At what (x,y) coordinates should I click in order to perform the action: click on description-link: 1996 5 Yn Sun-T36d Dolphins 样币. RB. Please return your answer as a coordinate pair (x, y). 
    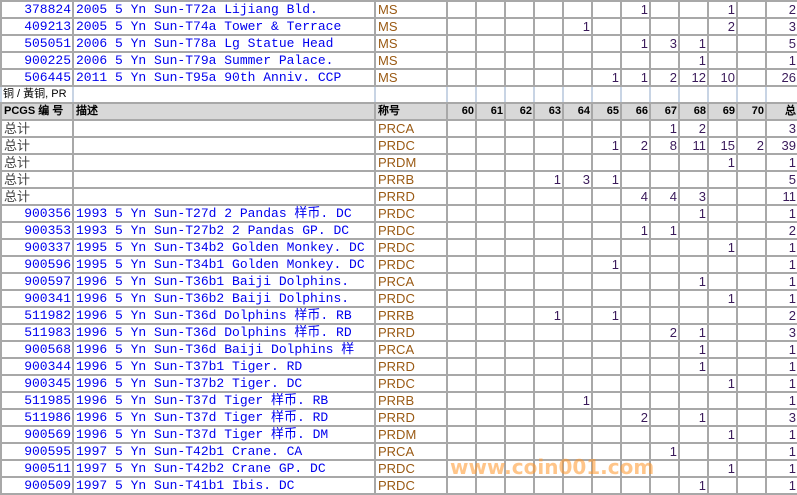
    Looking at the image, I should click on (224, 315).